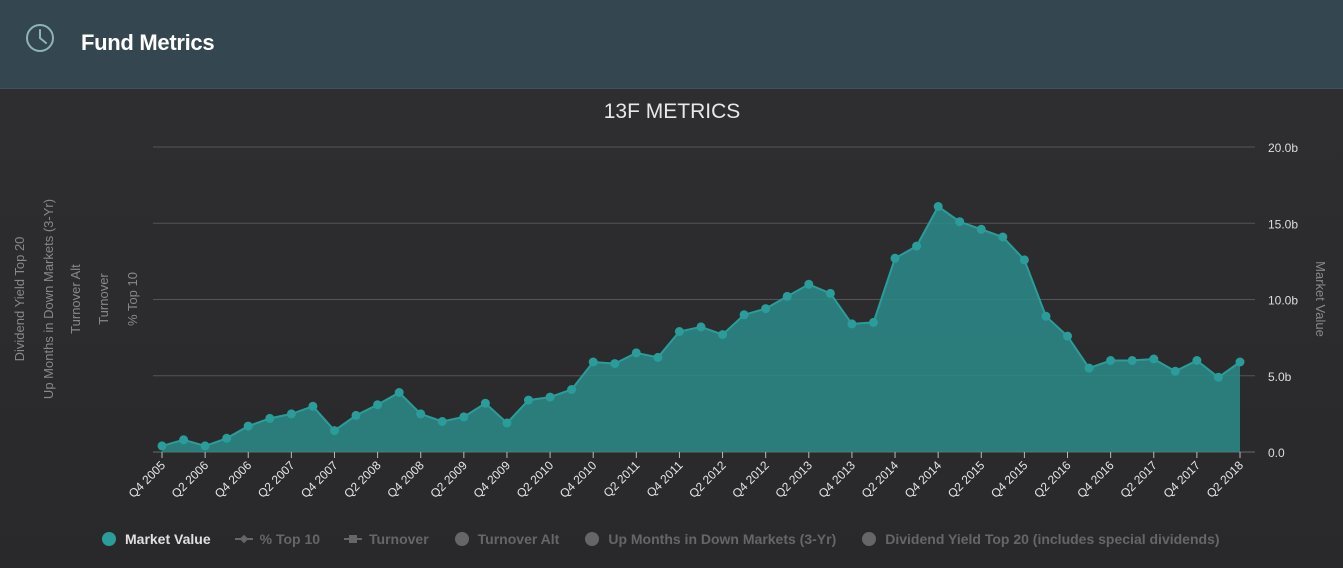  I want to click on x-tick-label: Q4 2014, so click(923, 479).